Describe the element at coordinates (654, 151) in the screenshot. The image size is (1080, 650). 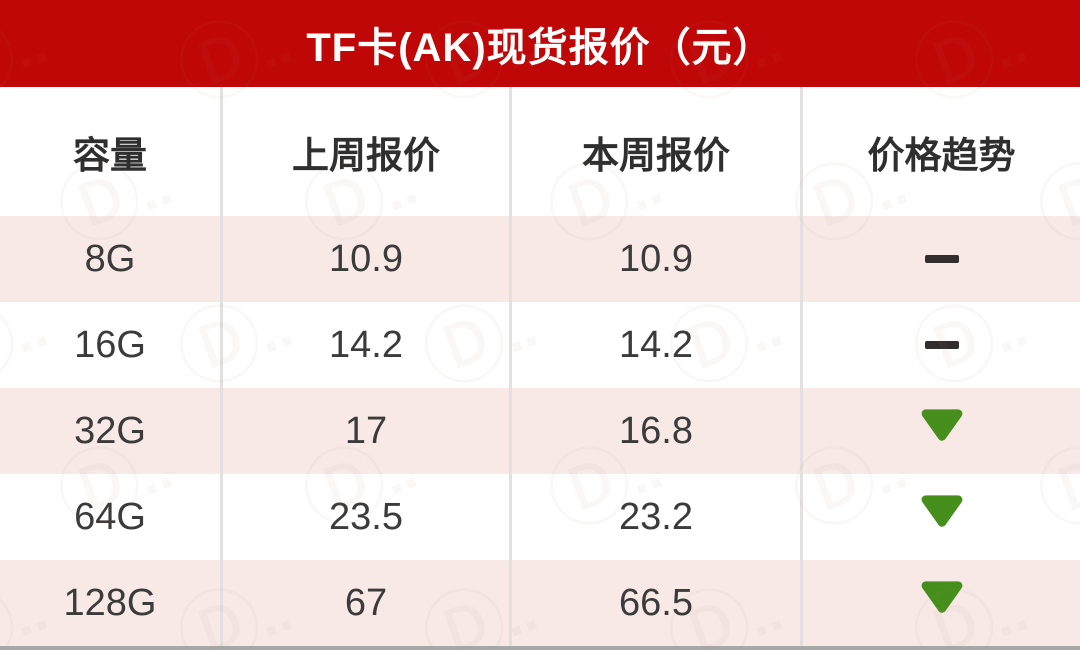
I see `column-header-this-week: 本周报价` at that location.